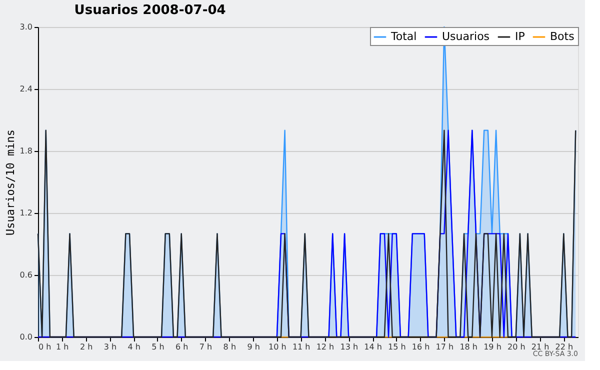  What do you see at coordinates (466, 36) in the screenshot?
I see `legend-label: Usuarios` at bounding box center [466, 36].